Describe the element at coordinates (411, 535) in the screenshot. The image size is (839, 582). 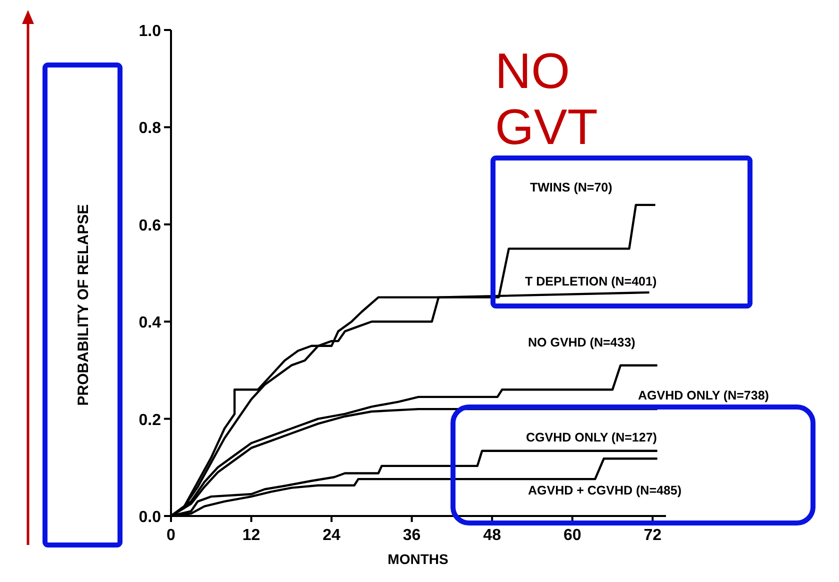
I see `x-tick-label: 36` at that location.